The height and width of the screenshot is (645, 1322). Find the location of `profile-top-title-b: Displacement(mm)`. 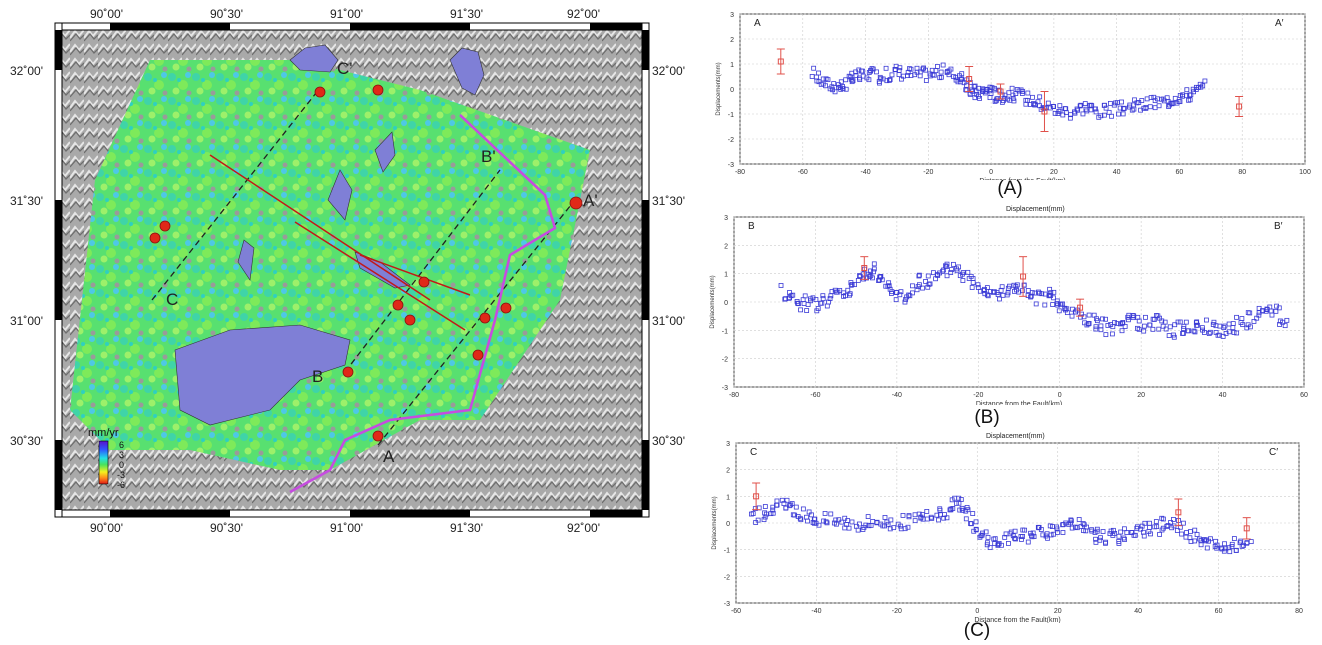

profile-top-title-b: Displacement(mm) is located at coordinates (1035, 209).